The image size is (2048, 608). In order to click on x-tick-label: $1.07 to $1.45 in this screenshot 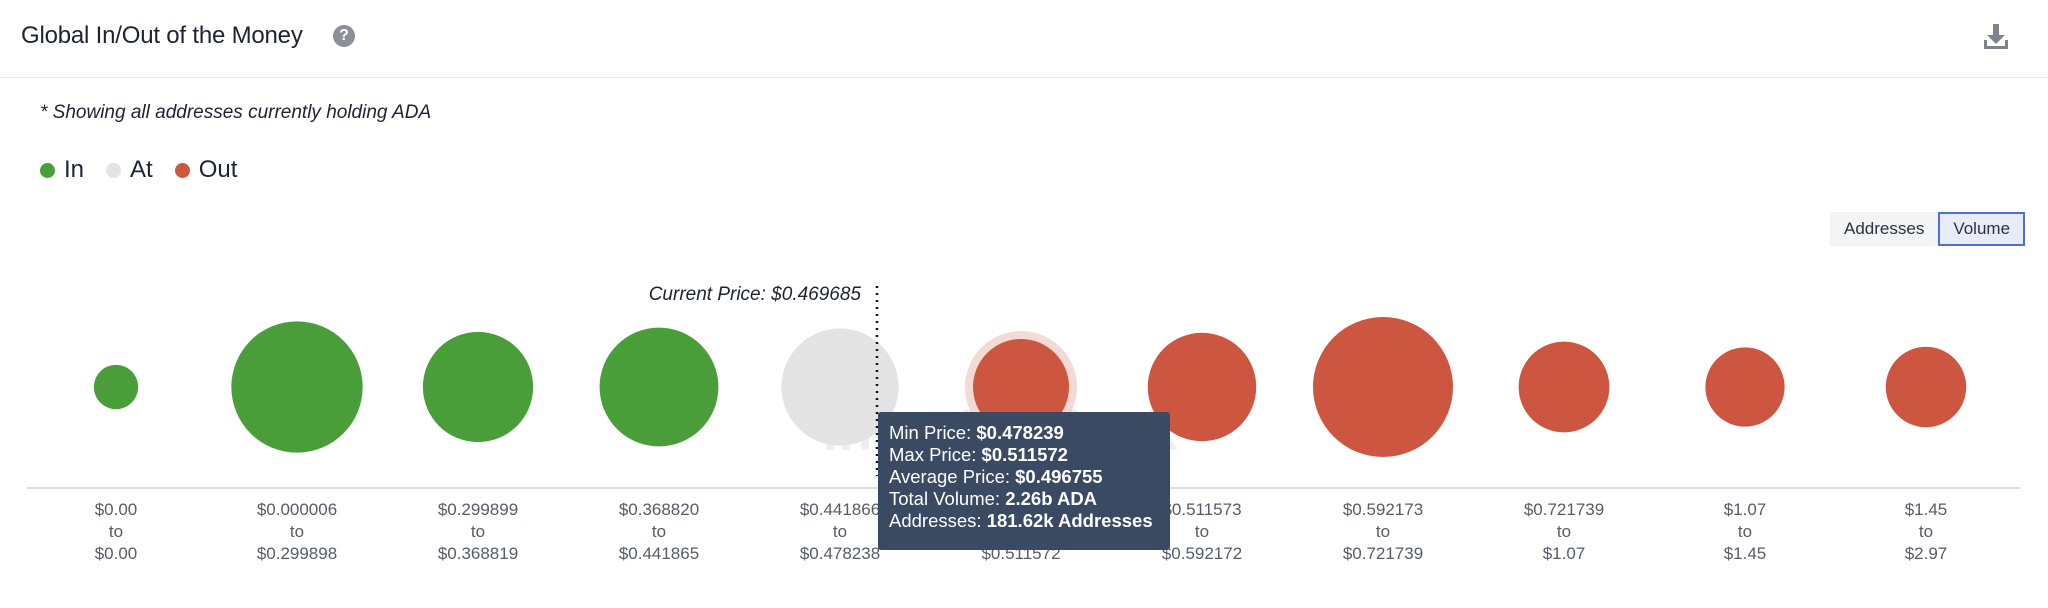, I will do `click(1745, 531)`.